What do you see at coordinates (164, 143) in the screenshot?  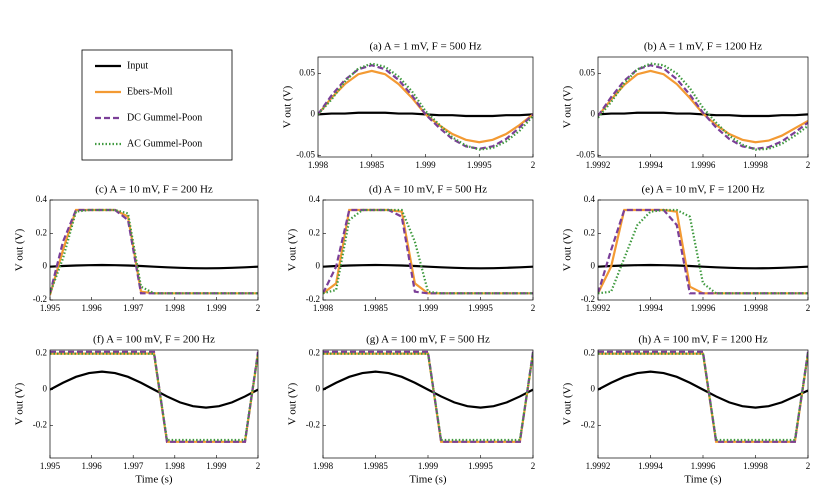 I see `legend-label: AC Gummel-Poon` at bounding box center [164, 143].